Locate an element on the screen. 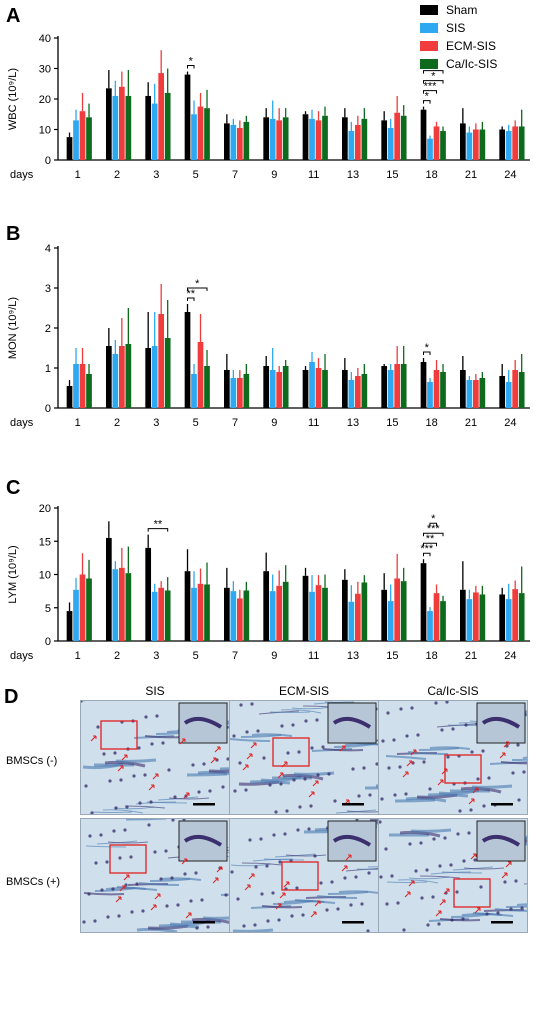  significance-label: * is located at coordinates (427, 97).